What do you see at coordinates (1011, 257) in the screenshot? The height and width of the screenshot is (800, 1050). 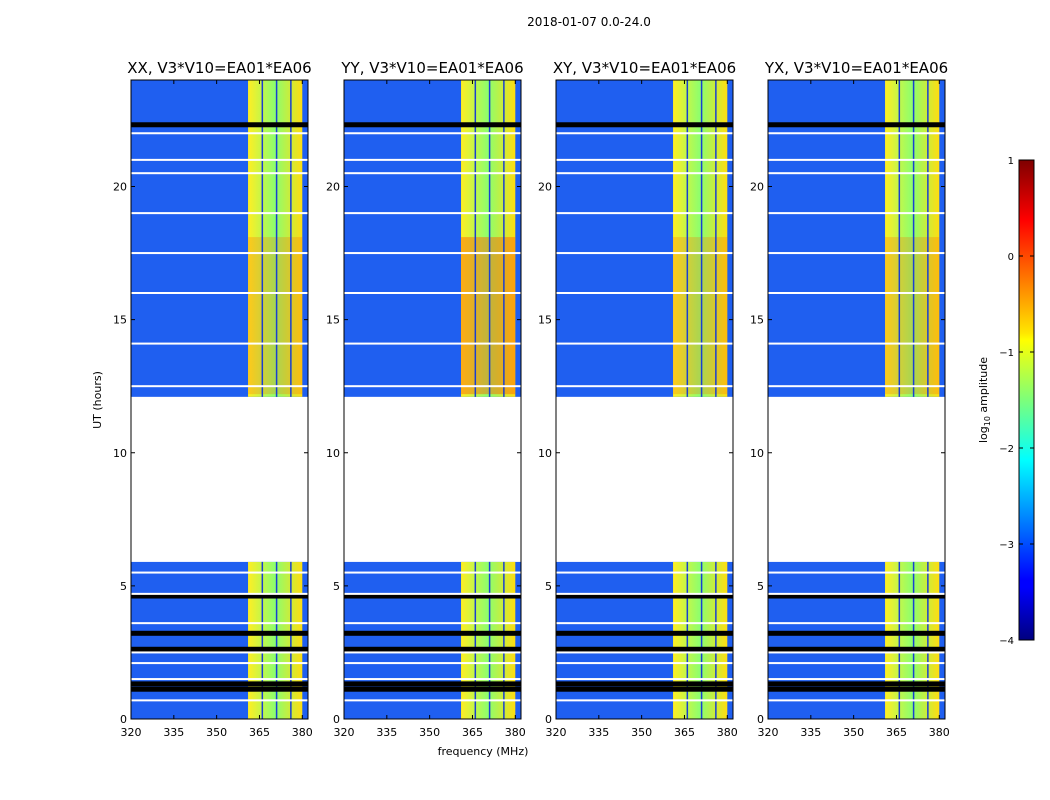 I see `colorbar-tick-label: 0` at bounding box center [1011, 257].